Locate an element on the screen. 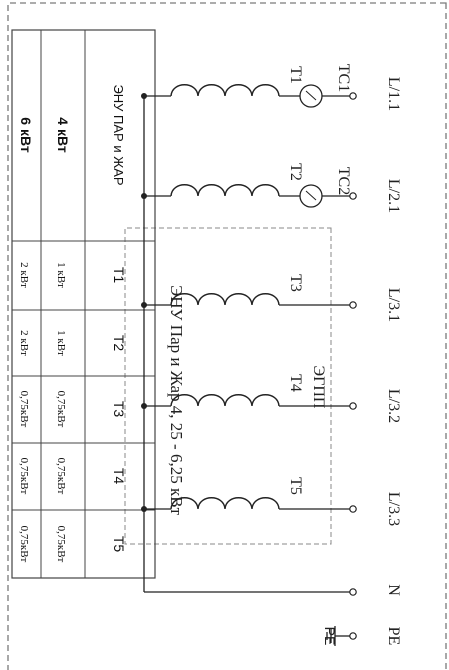  table-row2-t2: 2 кВт is located at coordinates (24, 343).